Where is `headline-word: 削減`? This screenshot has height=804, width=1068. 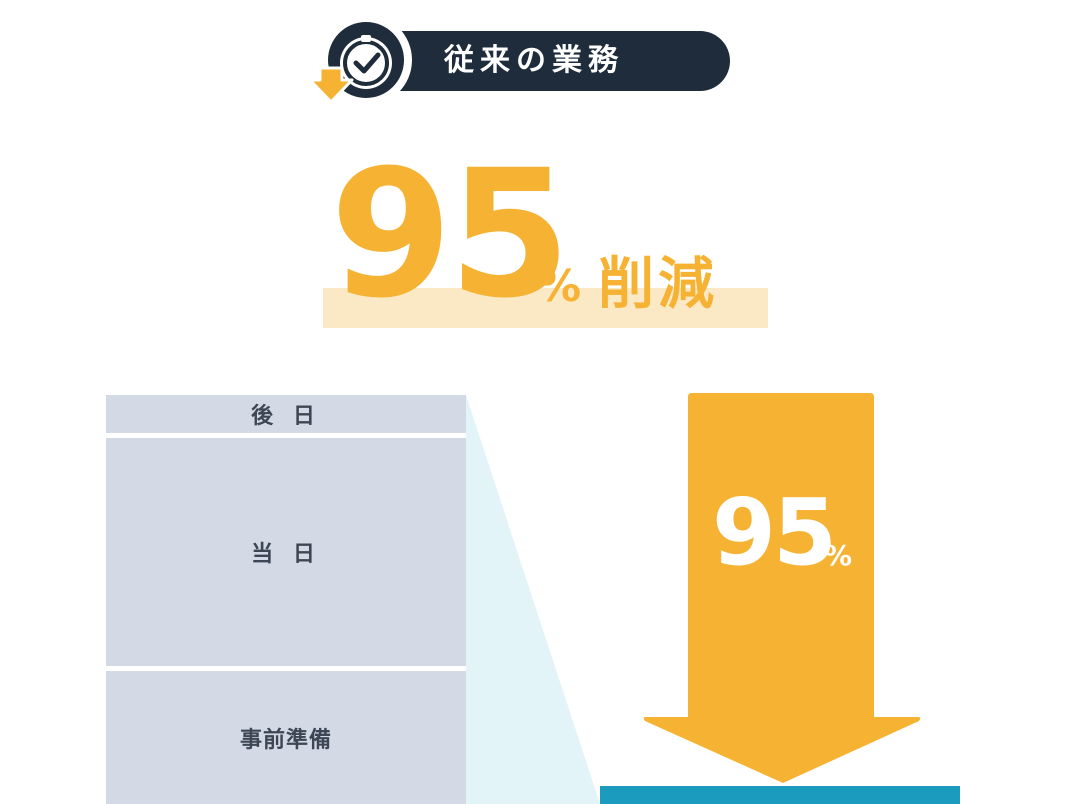 headline-word: 削減 is located at coordinates (658, 284).